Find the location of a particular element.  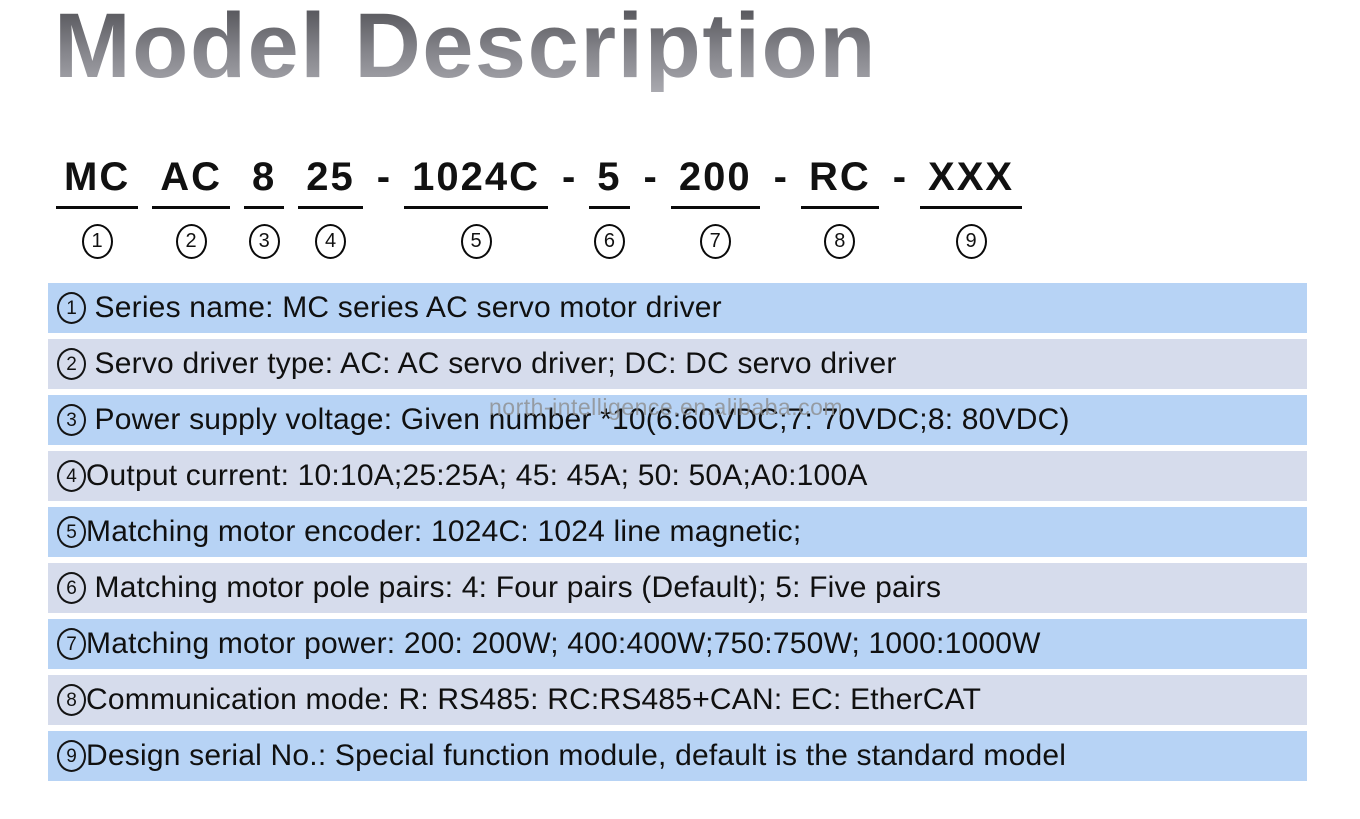

code-segment-text: MC is located at coordinates (97, 182).